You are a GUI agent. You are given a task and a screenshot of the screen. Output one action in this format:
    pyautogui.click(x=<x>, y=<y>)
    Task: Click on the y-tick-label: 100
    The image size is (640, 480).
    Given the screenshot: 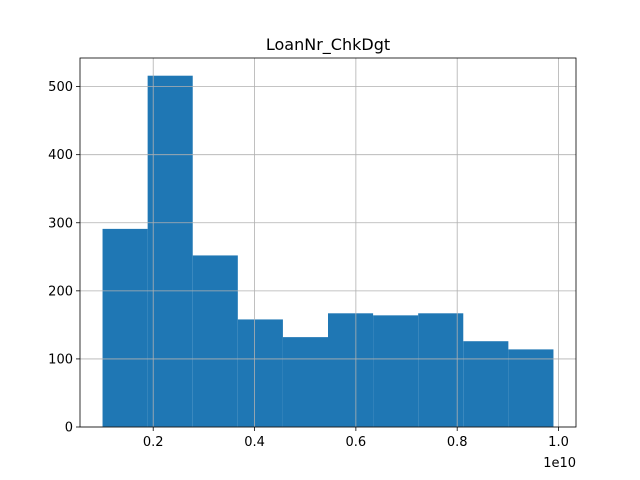 What is the action you would take?
    pyautogui.click(x=60, y=359)
    